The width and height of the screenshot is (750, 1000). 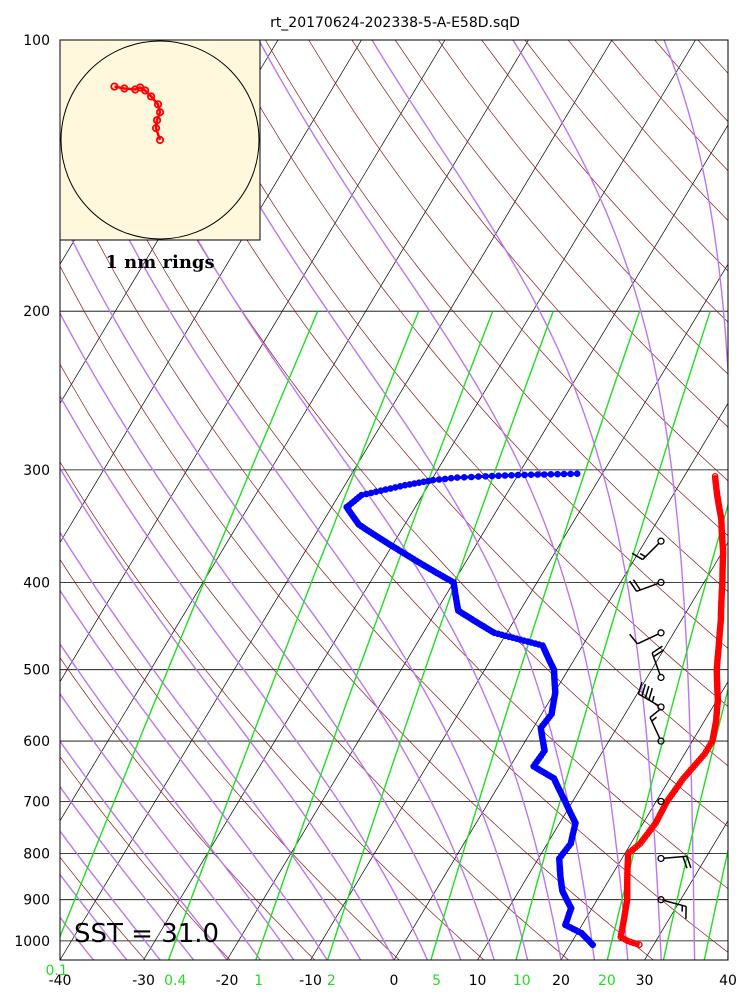 I want to click on pressure-tick-label: 900, so click(x=36, y=901).